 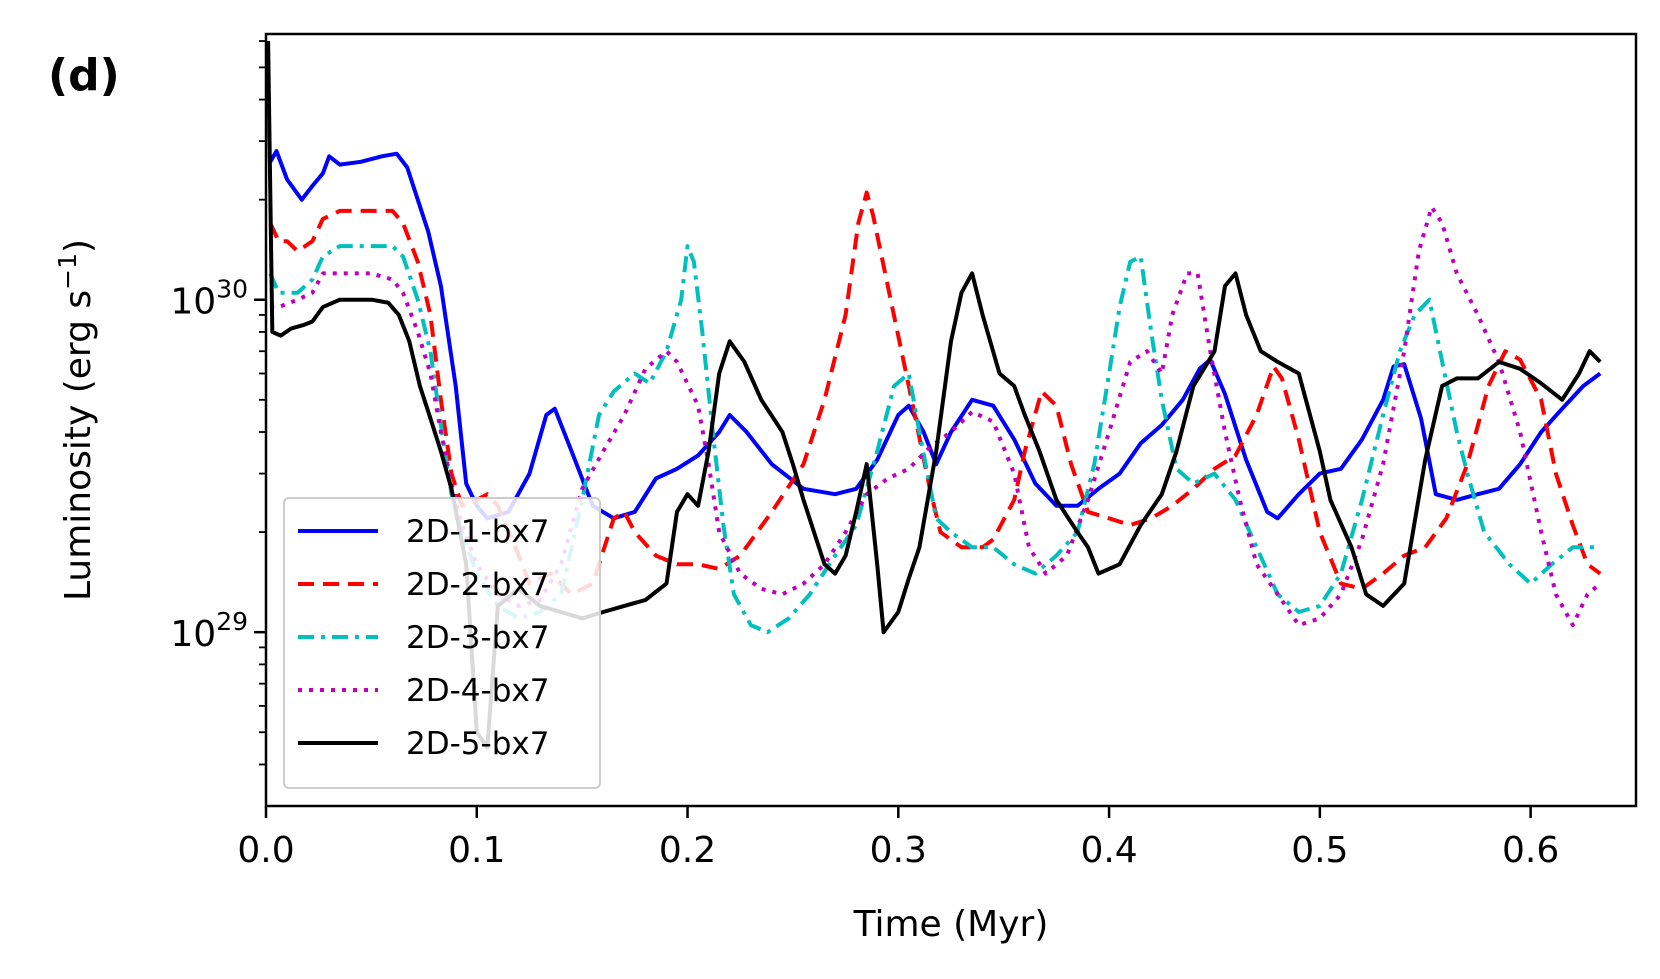 I want to click on legend-label: 2D-3-bx7, so click(x=477, y=638).